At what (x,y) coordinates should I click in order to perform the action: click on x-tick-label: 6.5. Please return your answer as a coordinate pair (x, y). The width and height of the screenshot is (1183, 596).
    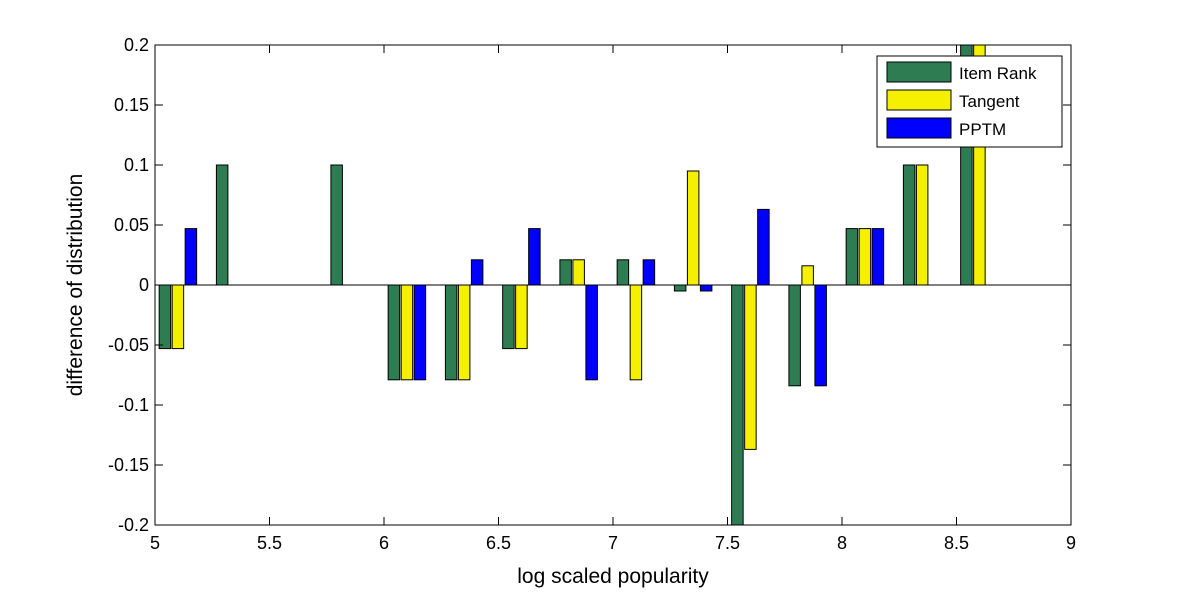
    Looking at the image, I should click on (498, 543).